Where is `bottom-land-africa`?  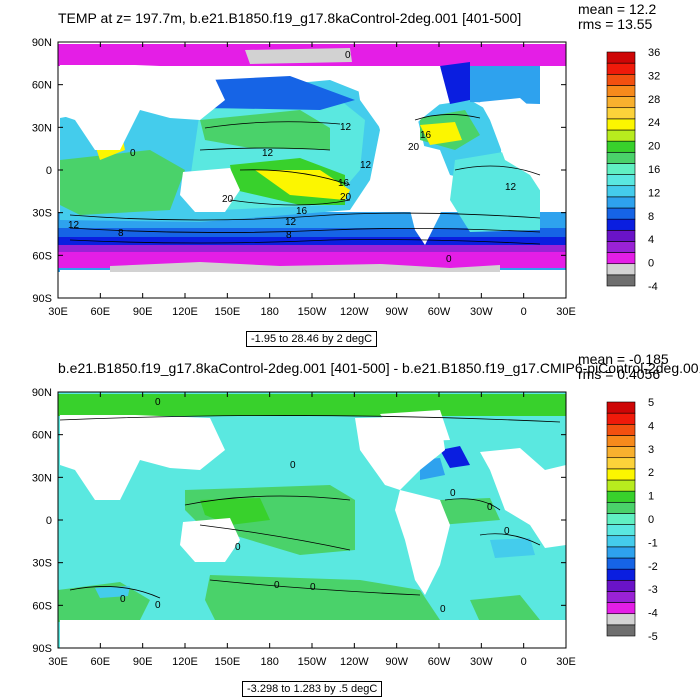 bottom-land-africa is located at coordinates (523, 498).